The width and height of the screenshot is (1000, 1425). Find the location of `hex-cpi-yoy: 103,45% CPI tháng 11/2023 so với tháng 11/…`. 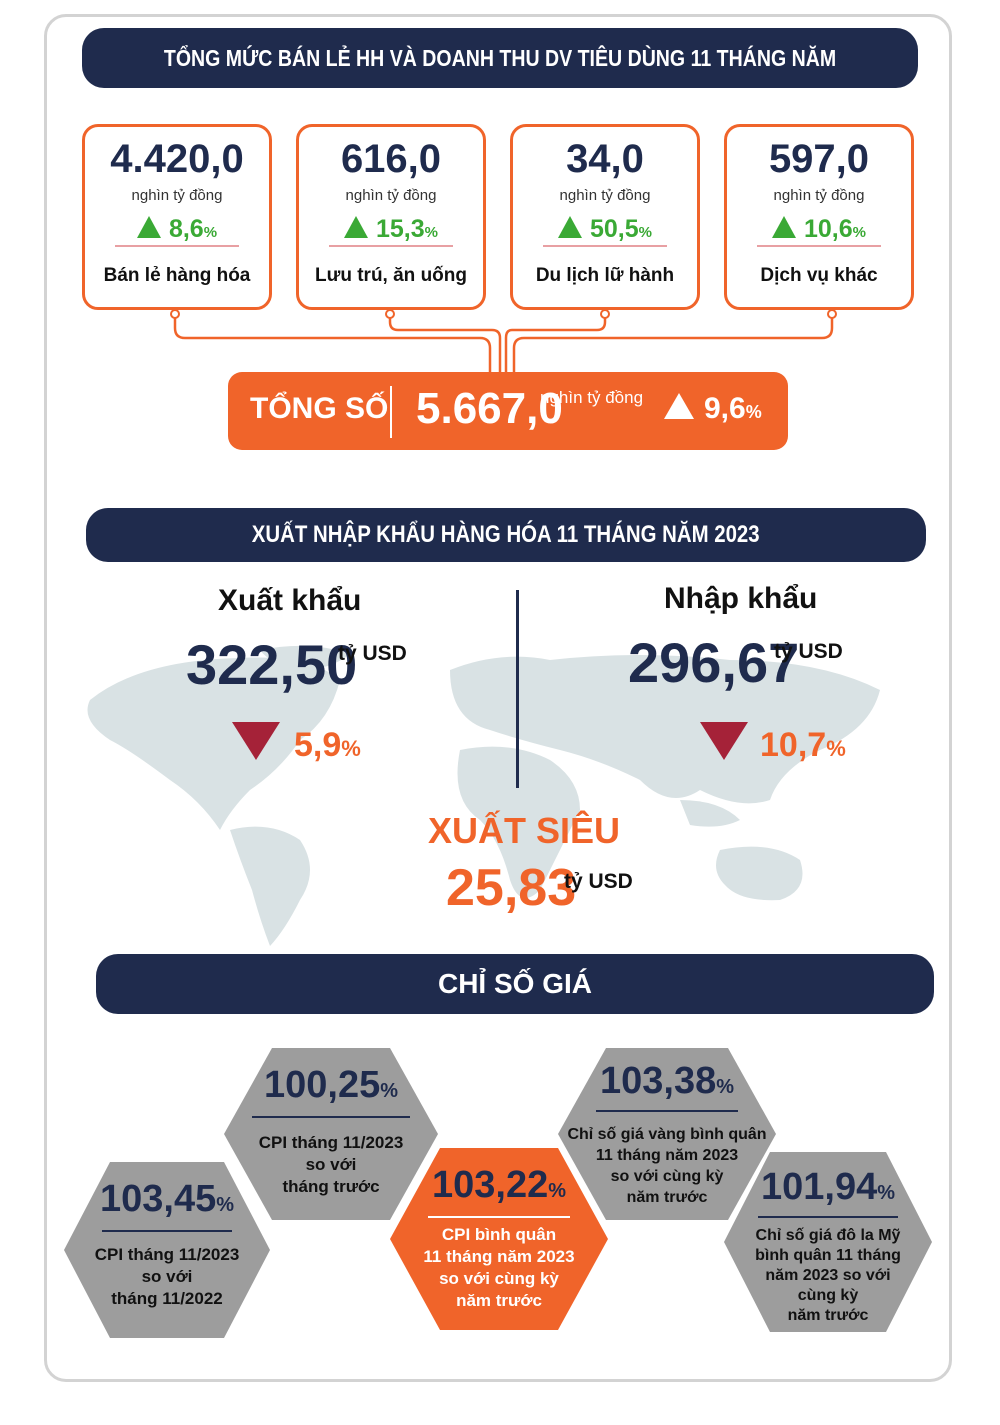

hex-cpi-yoy: 103,45% CPI tháng 11/2023 so với tháng 11/… is located at coordinates (167, 1250).